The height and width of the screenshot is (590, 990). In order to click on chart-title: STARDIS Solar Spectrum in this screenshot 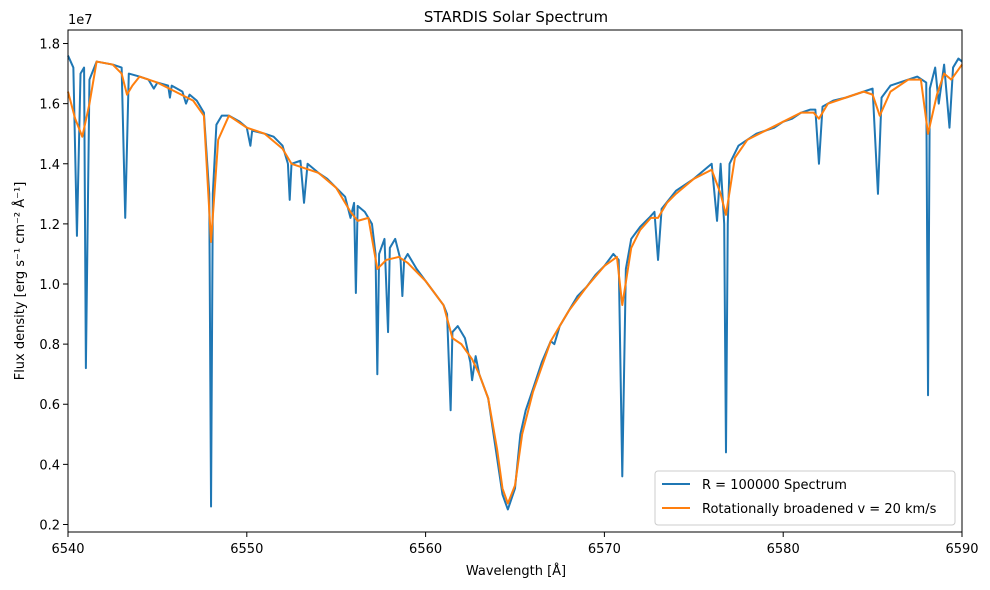, I will do `click(516, 17)`.